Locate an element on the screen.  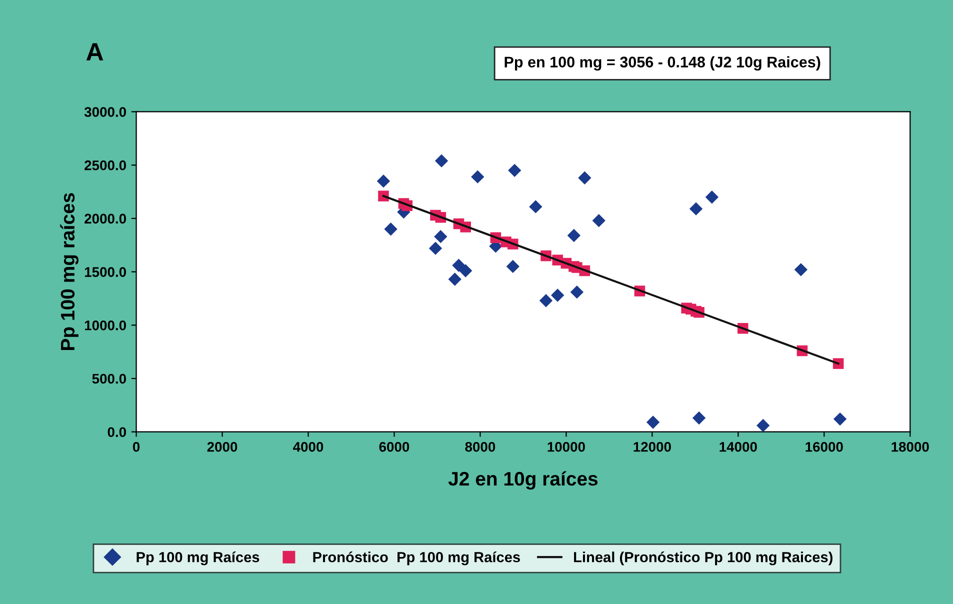
x-tick-label: 12000 is located at coordinates (652, 447).